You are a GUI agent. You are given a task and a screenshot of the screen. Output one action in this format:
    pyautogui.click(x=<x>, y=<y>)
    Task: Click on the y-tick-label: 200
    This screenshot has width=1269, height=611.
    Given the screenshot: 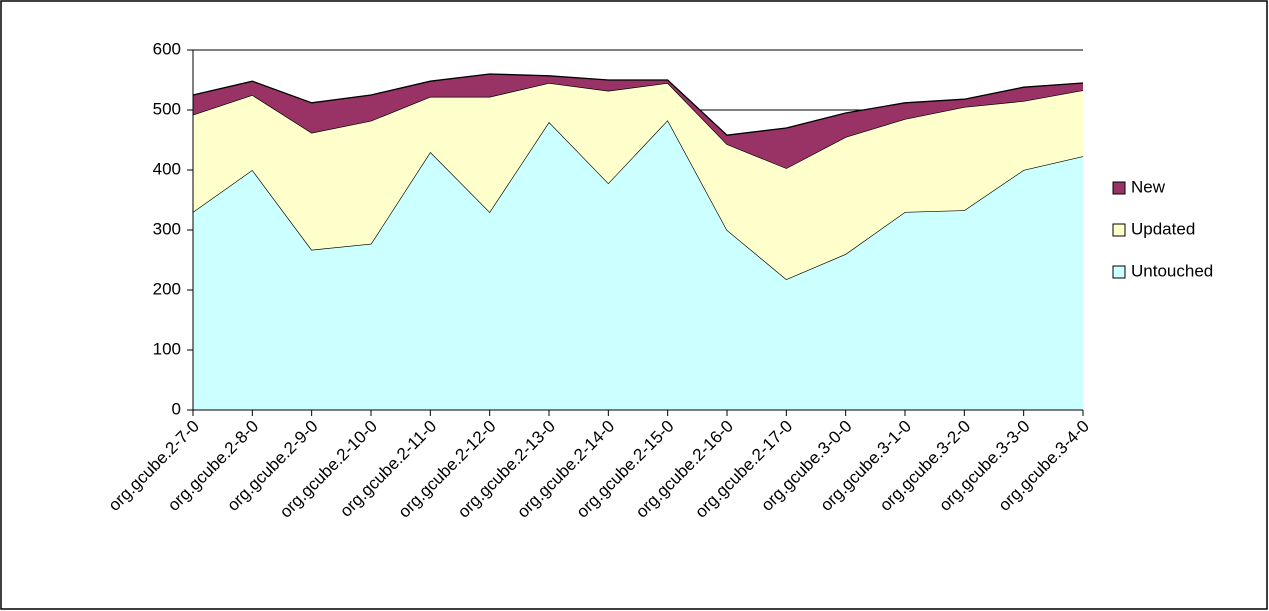 What is the action you would take?
    pyautogui.click(x=167, y=288)
    